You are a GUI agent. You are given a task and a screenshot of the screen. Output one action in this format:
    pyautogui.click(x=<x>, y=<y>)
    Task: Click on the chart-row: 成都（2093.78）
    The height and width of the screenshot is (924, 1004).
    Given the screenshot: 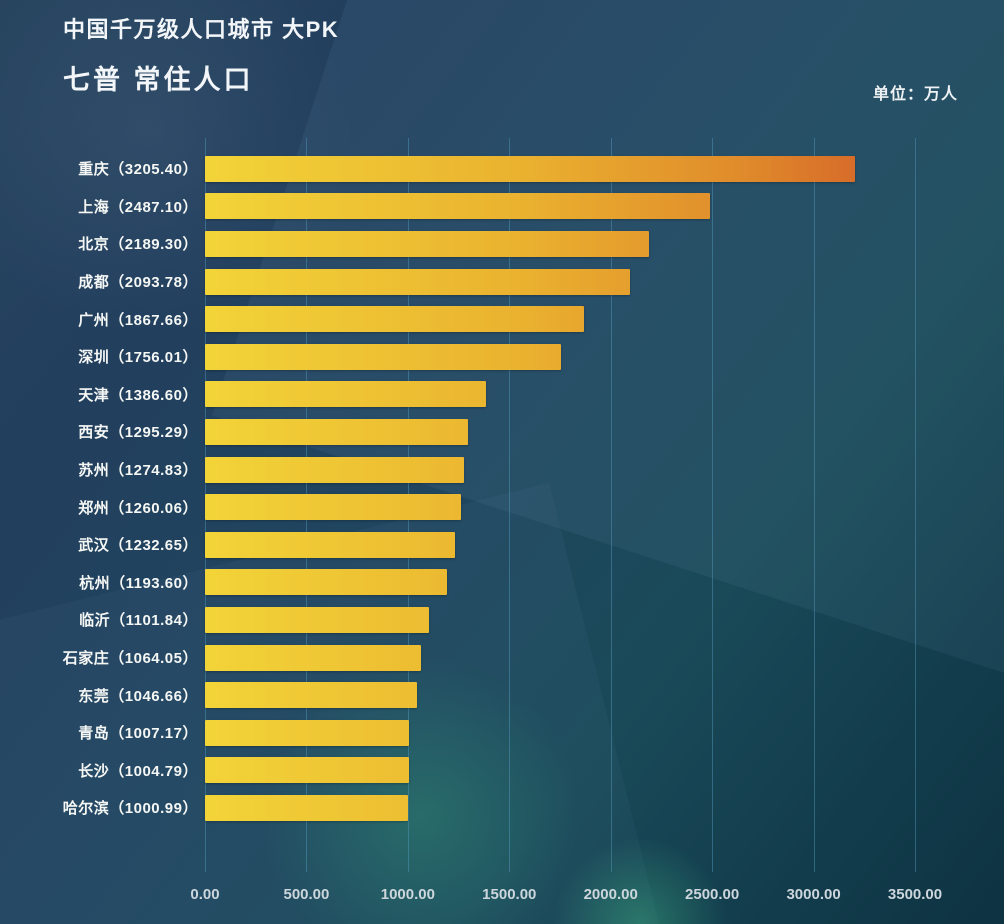 What is the action you would take?
    pyautogui.click(x=502, y=282)
    